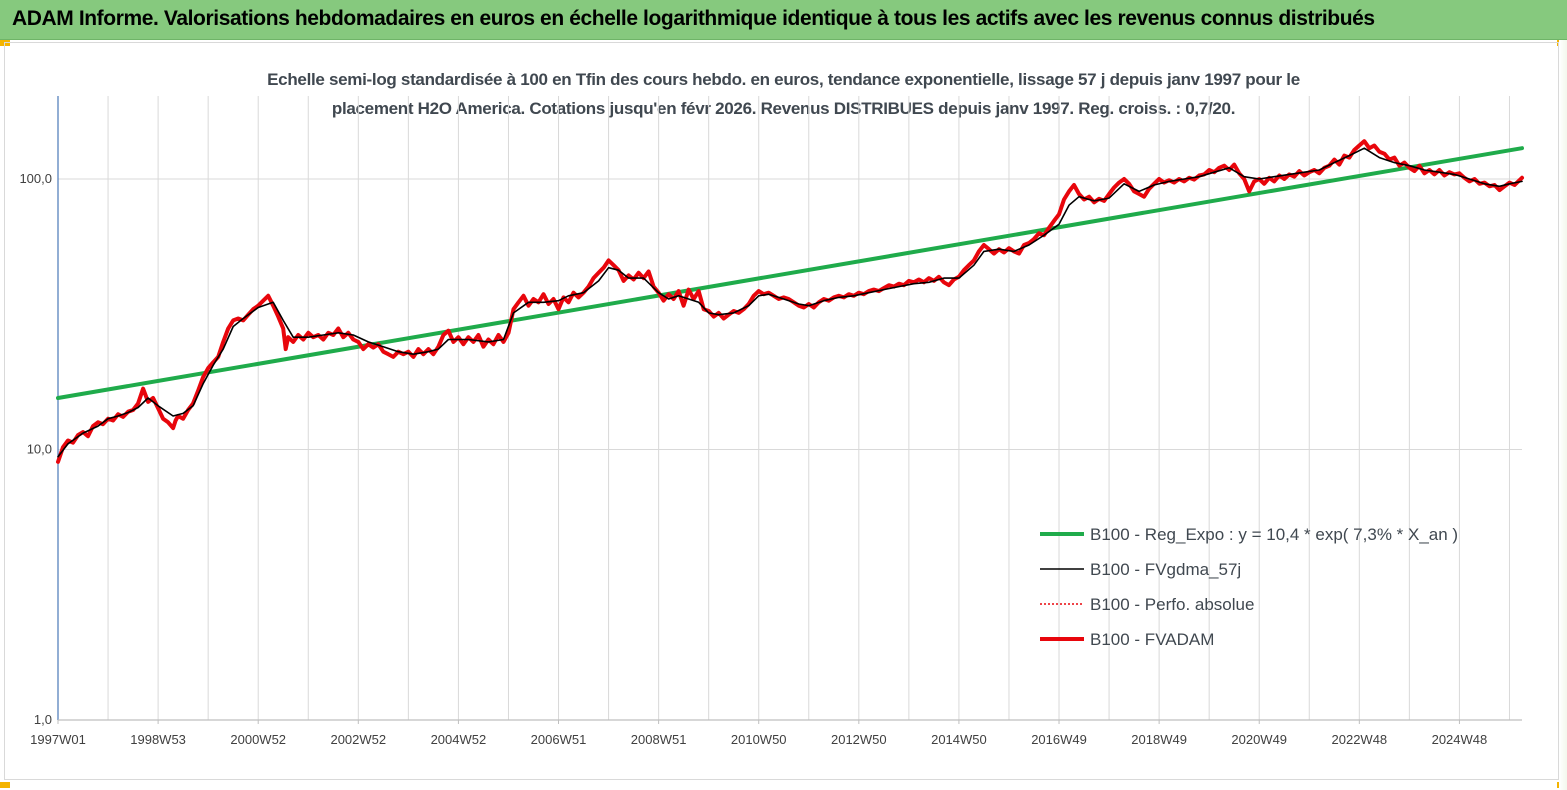  I want to click on legend-label-2: B100 - Perfo. absolue, so click(1172, 604).